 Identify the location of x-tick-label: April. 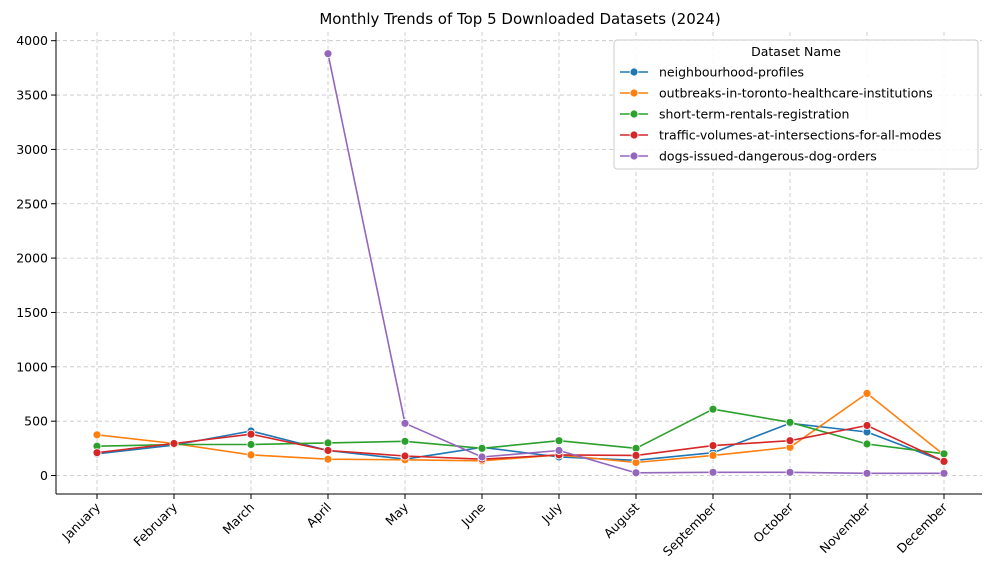
(318, 515).